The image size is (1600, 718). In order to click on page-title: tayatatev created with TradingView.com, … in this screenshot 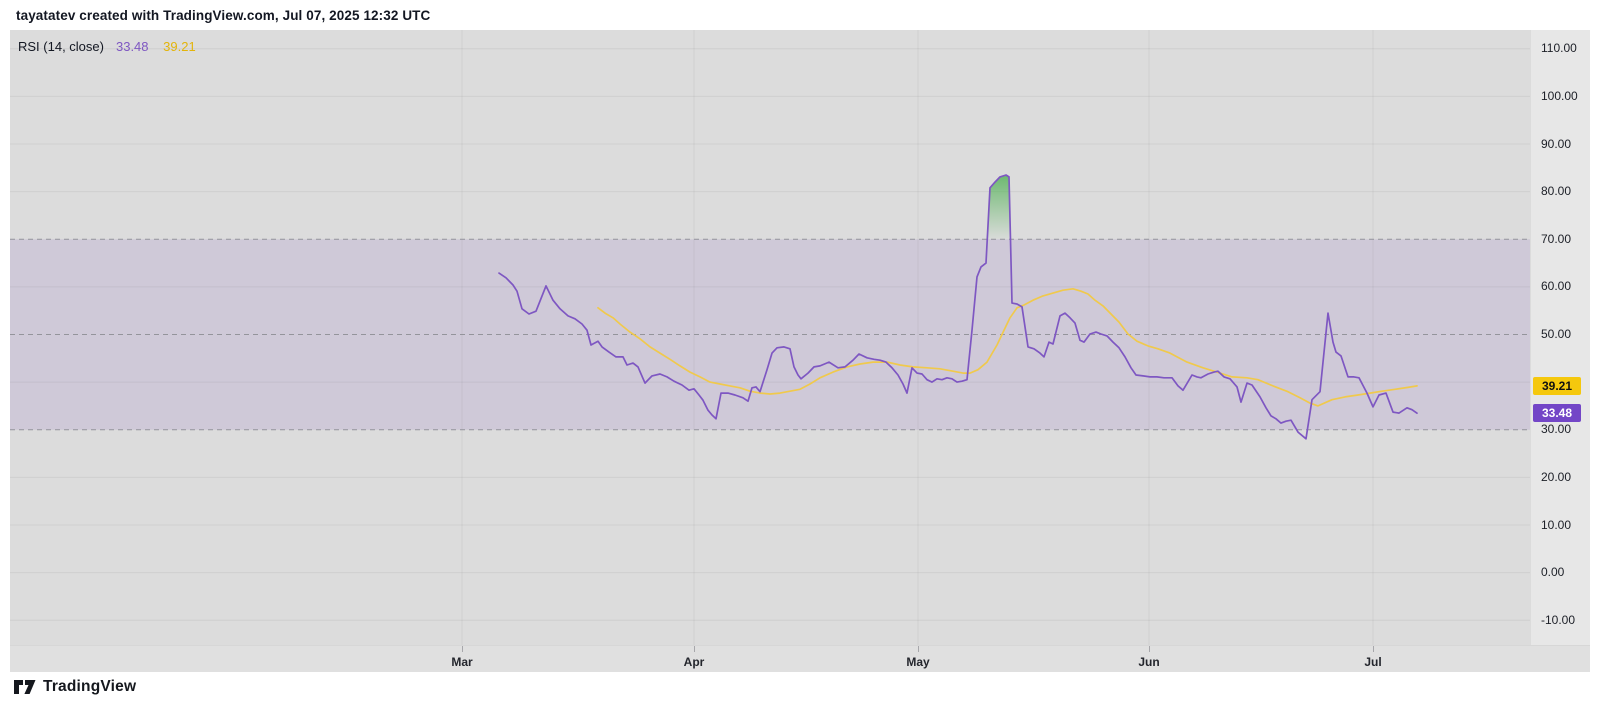, I will do `click(223, 15)`.